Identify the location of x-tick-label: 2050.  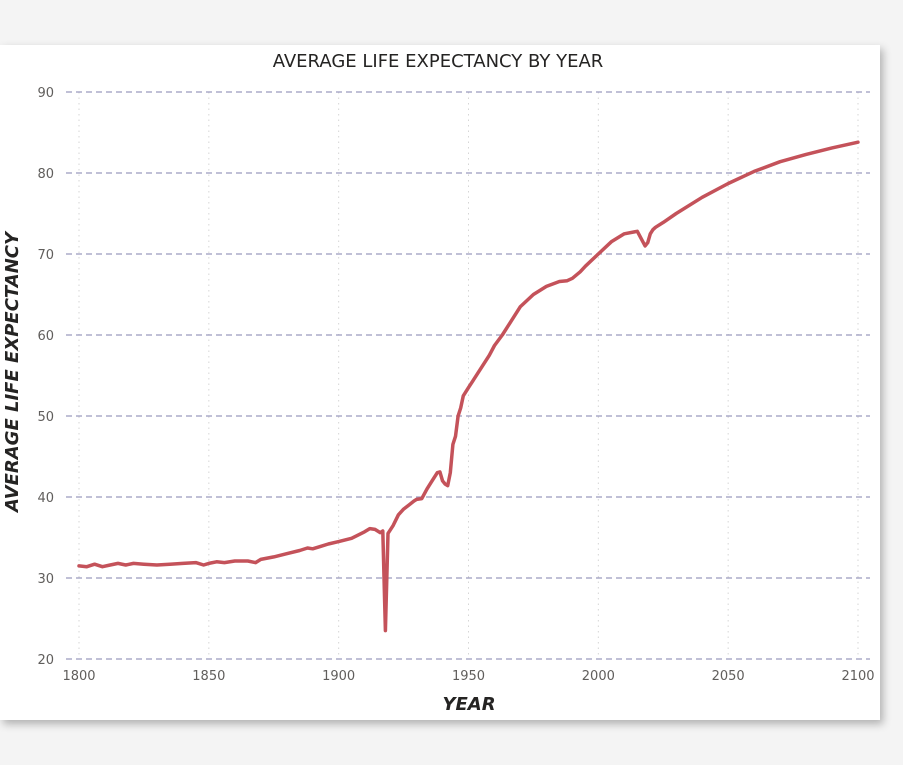
(728, 676).